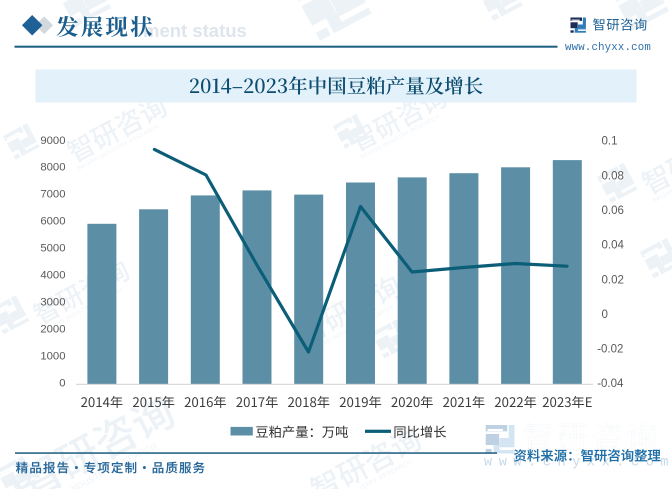 The height and width of the screenshot is (489, 672). I want to click on svg-text: 0.1, so click(610, 142).